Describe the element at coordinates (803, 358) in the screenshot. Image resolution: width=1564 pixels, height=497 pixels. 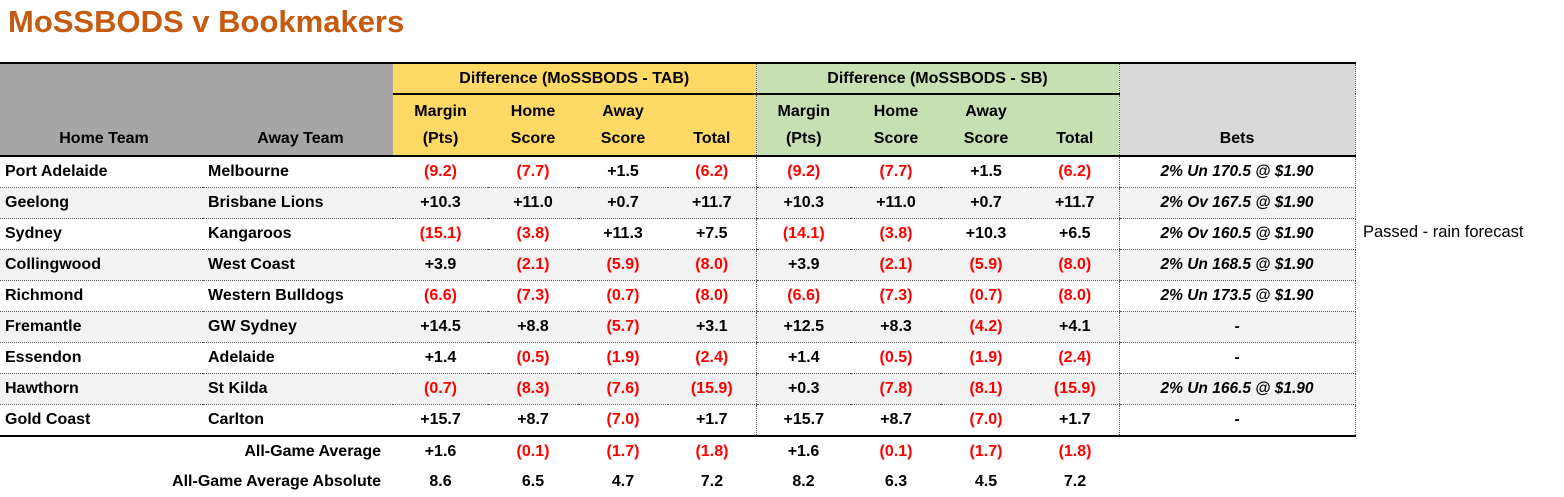
I see `sb-margin-cell: +1.4` at that location.